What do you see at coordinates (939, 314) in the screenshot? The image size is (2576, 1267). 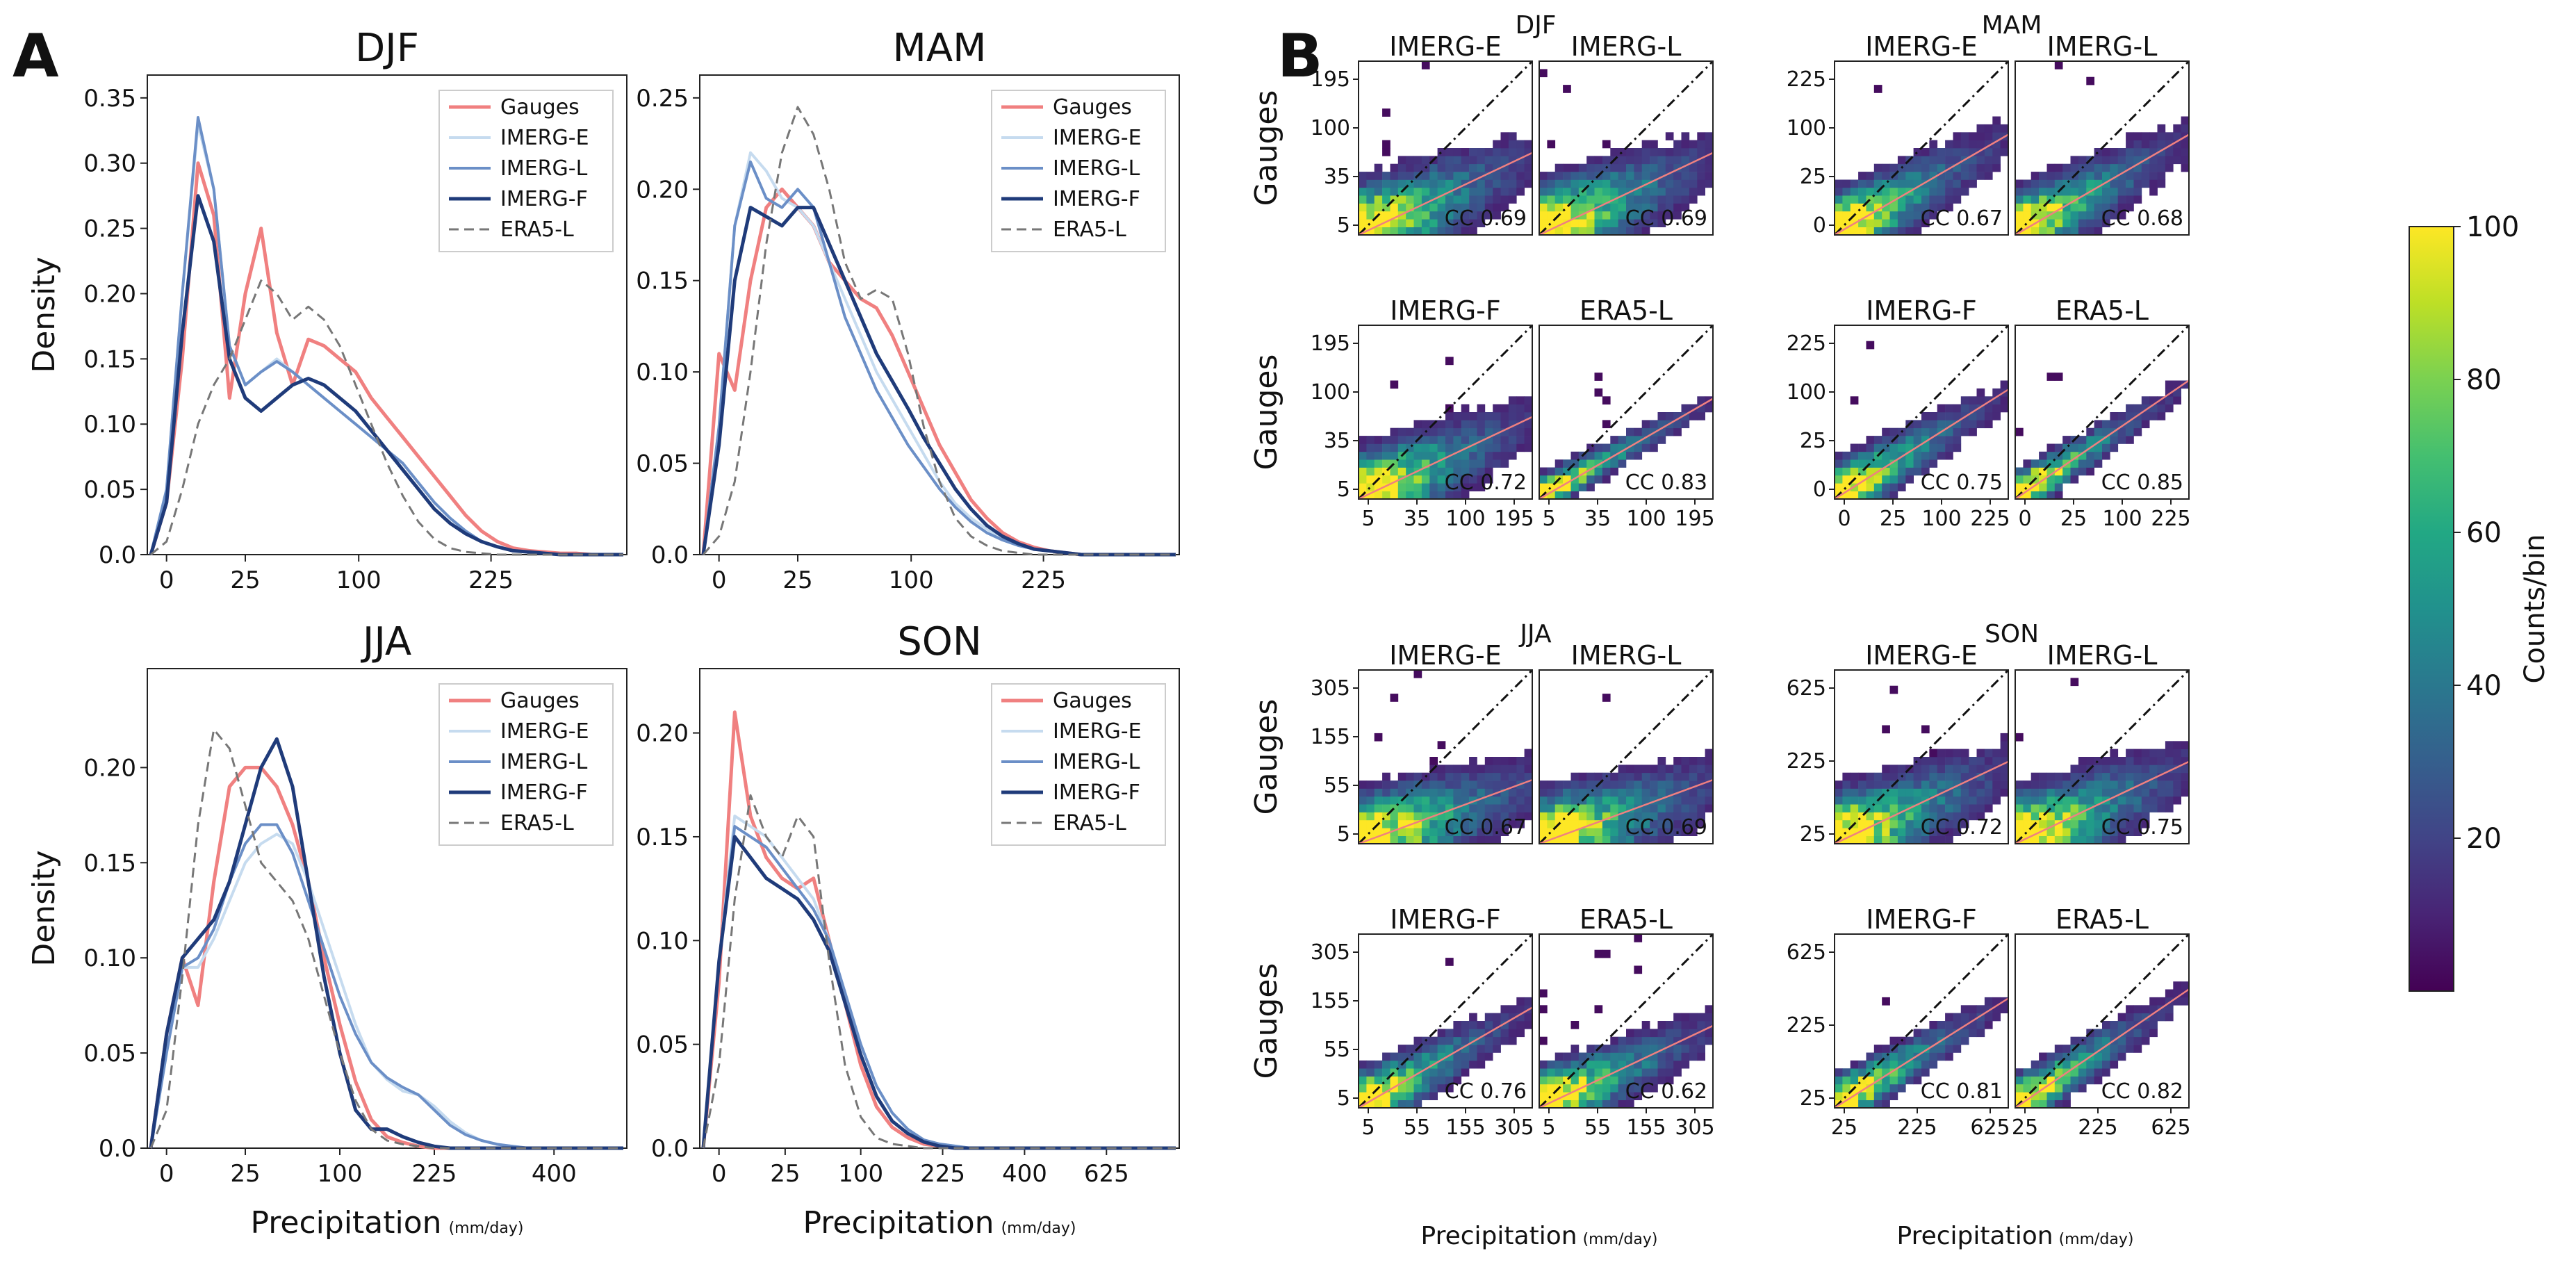 I see `plot-frame` at bounding box center [939, 314].